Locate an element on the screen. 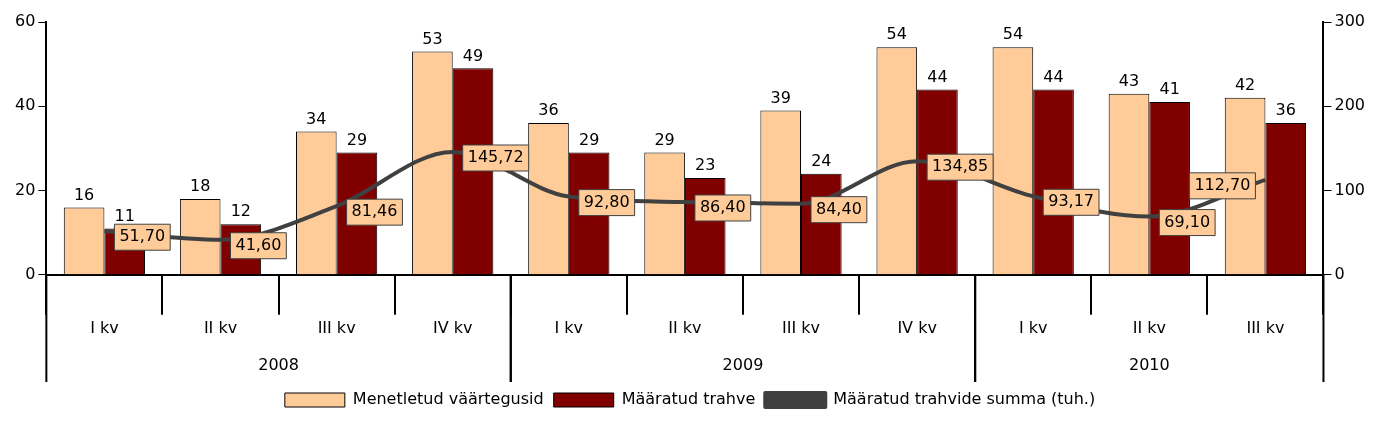 Image resolution: width=1380 pixels, height=426 pixels. data-label: 41,60 is located at coordinates (258, 244).